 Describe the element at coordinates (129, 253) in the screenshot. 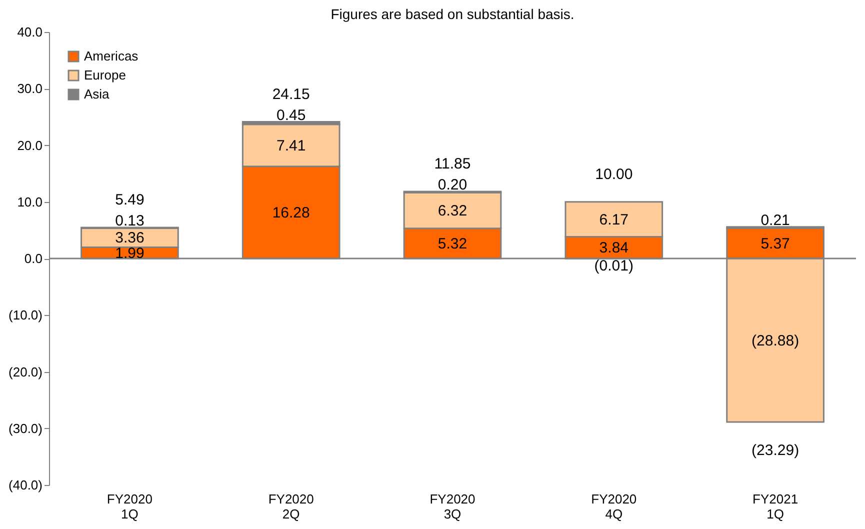

I see `data-label: 1.99` at that location.